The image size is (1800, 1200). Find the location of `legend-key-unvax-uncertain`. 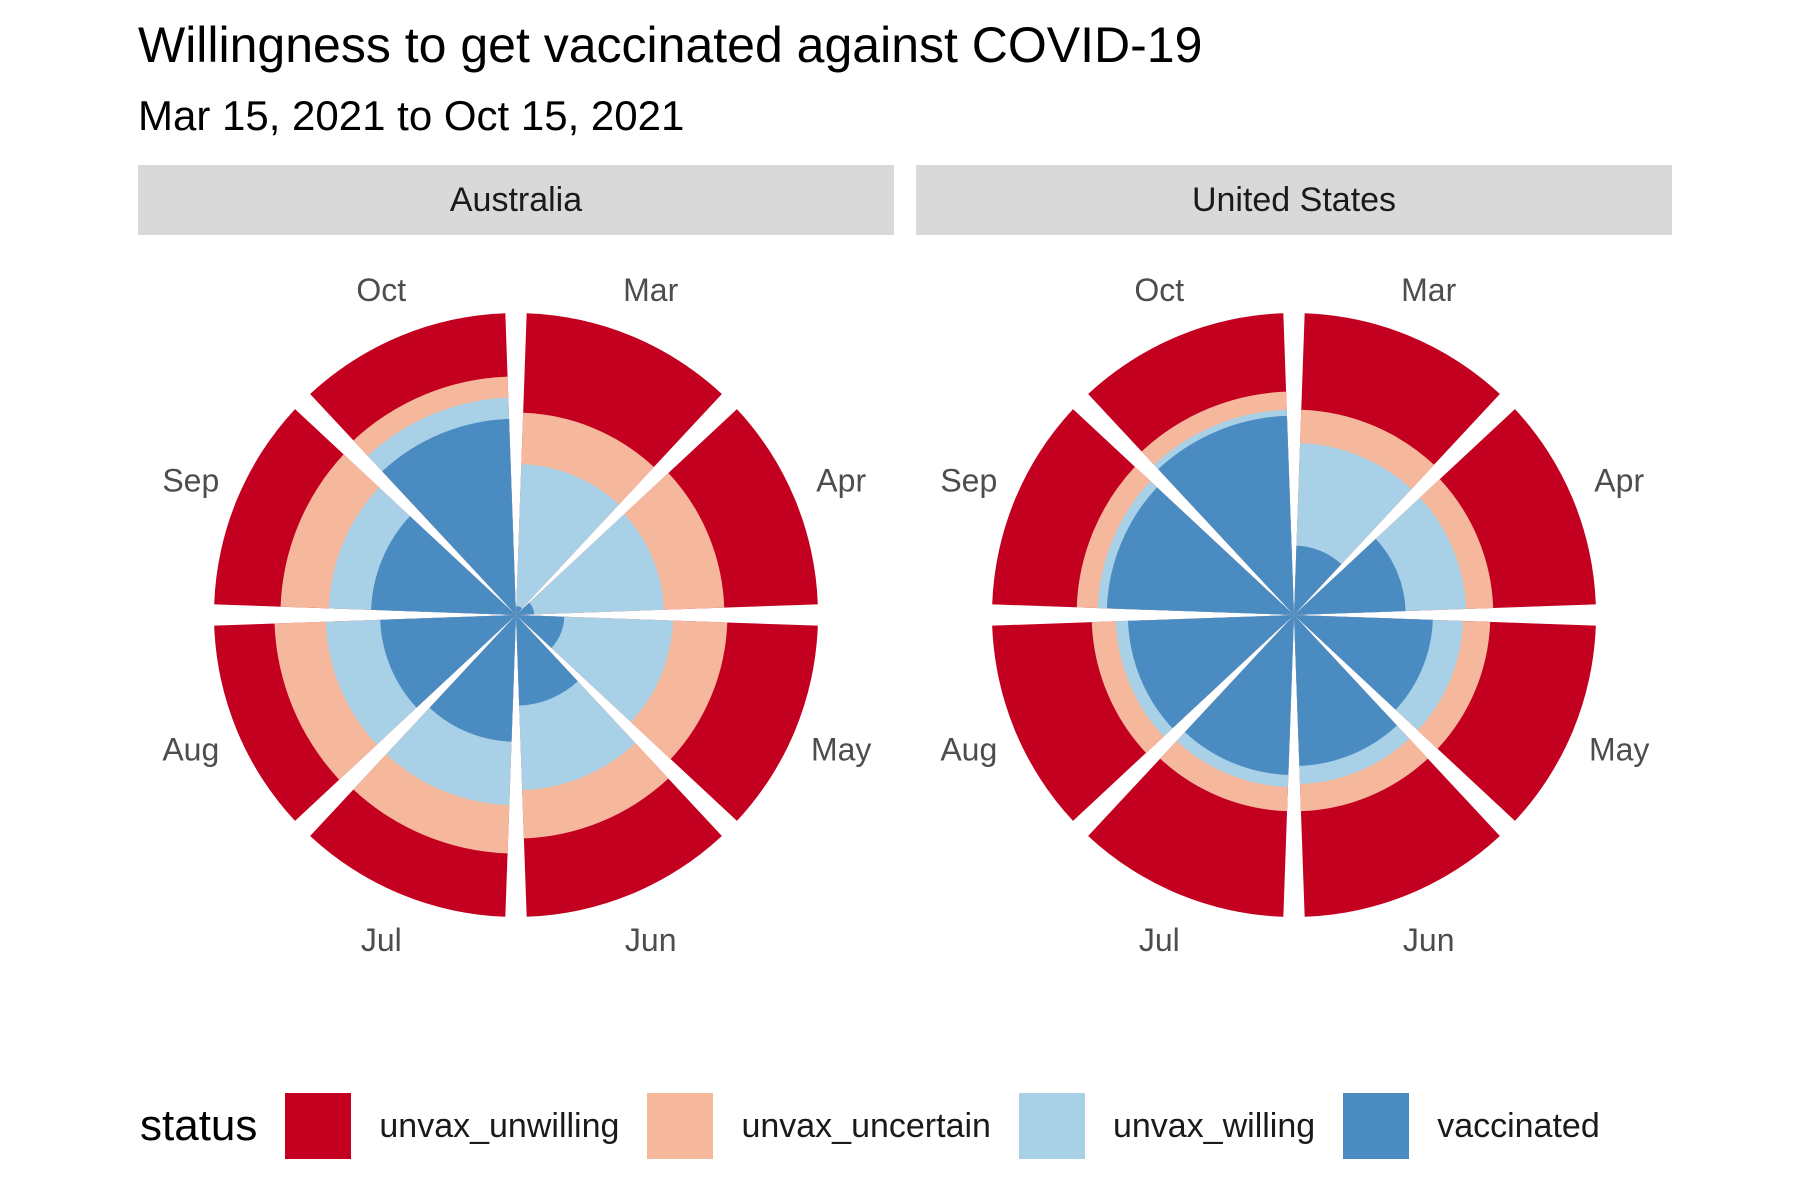

legend-key-unvax-uncertain is located at coordinates (680, 1126).